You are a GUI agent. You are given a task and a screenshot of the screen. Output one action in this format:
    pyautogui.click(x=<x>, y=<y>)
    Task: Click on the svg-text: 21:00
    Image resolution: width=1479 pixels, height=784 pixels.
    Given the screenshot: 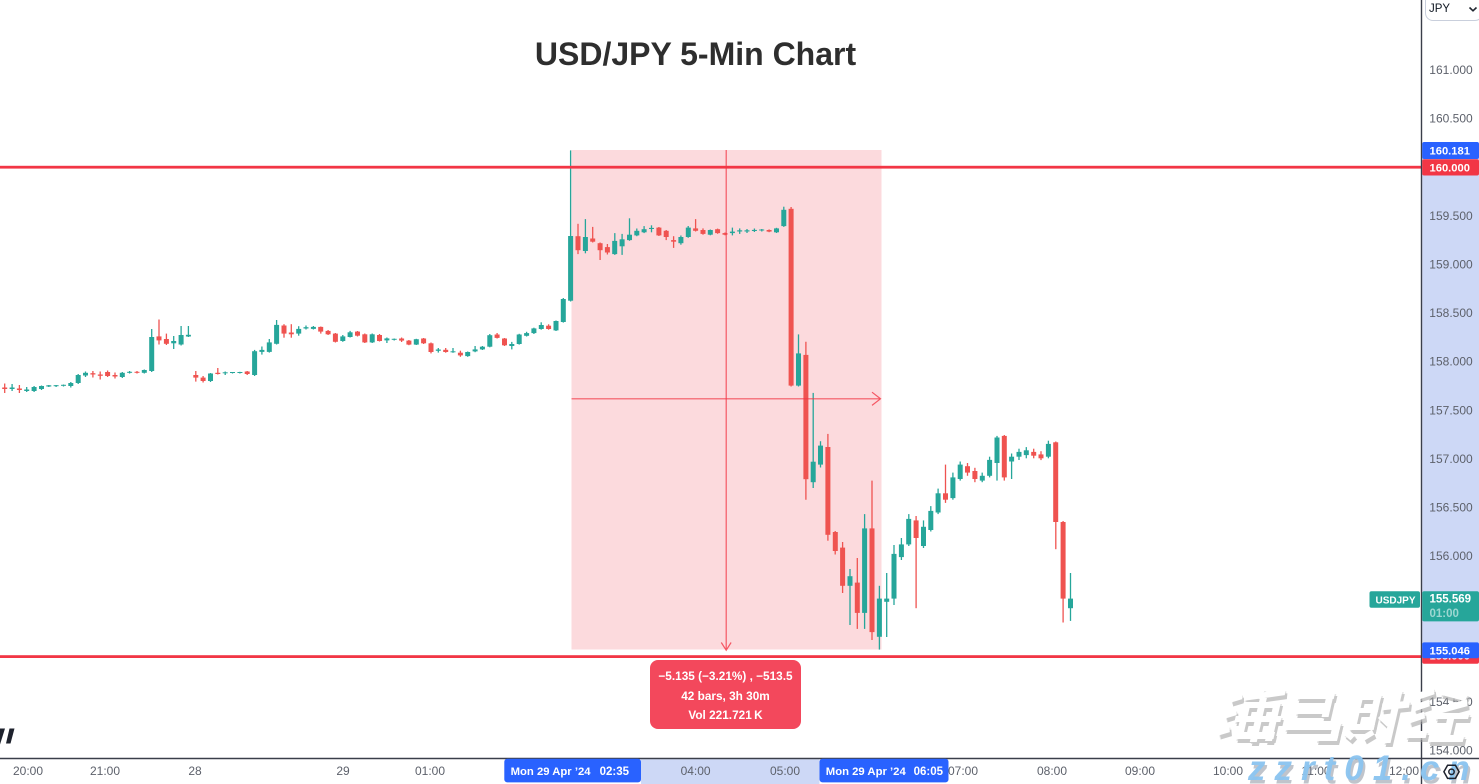 What is the action you would take?
    pyautogui.click(x=105, y=771)
    